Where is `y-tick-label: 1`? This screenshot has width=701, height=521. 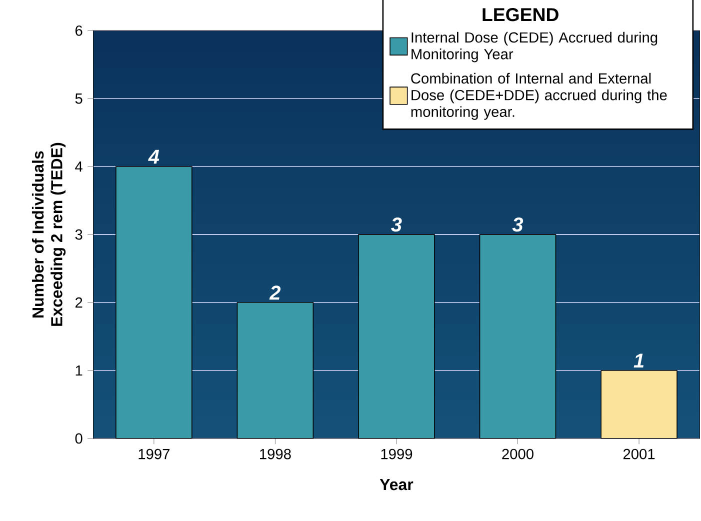 y-tick-label: 1 is located at coordinates (79, 370).